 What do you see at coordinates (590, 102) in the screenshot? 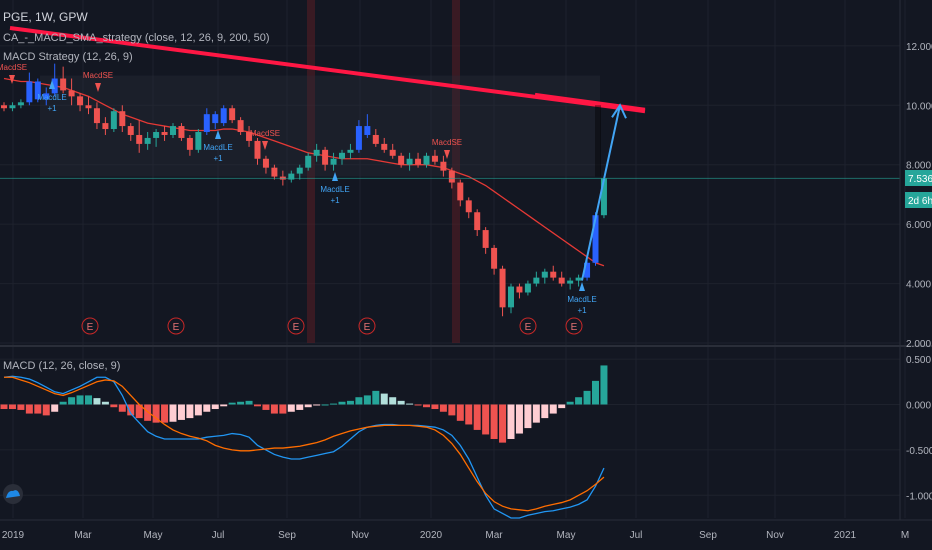
I see `trendline-segment` at bounding box center [590, 102].